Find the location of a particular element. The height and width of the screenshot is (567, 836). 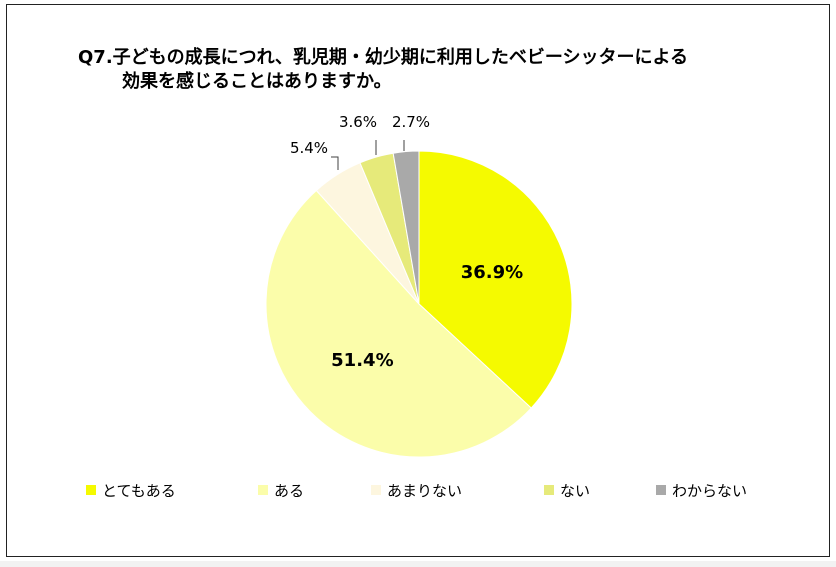

legend-item-slice-3: ない is located at coordinates (567, 490).